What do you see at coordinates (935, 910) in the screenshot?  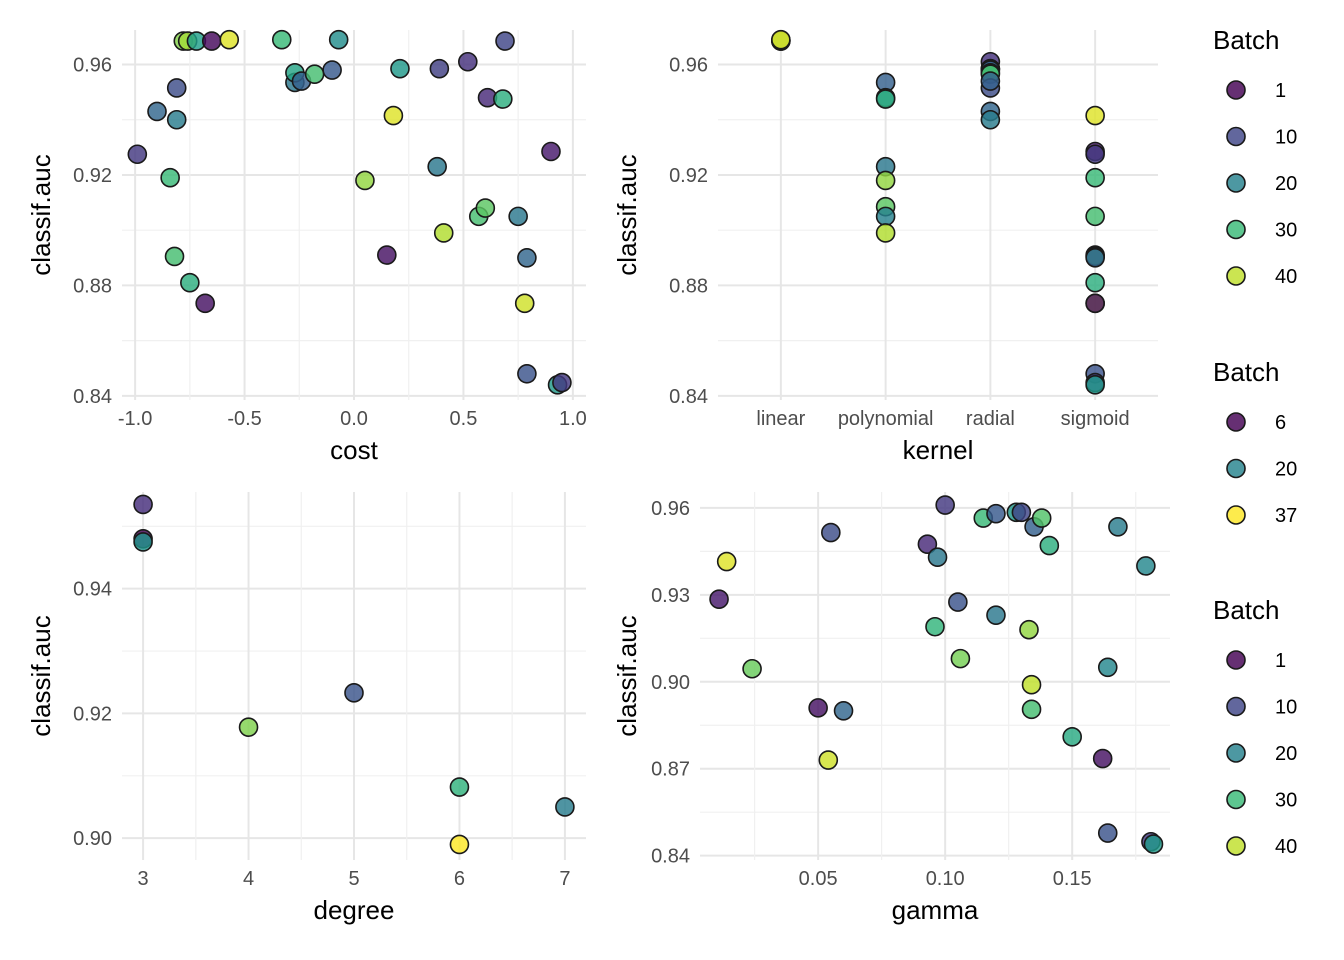 I see `x-axis-title: gamma` at bounding box center [935, 910].